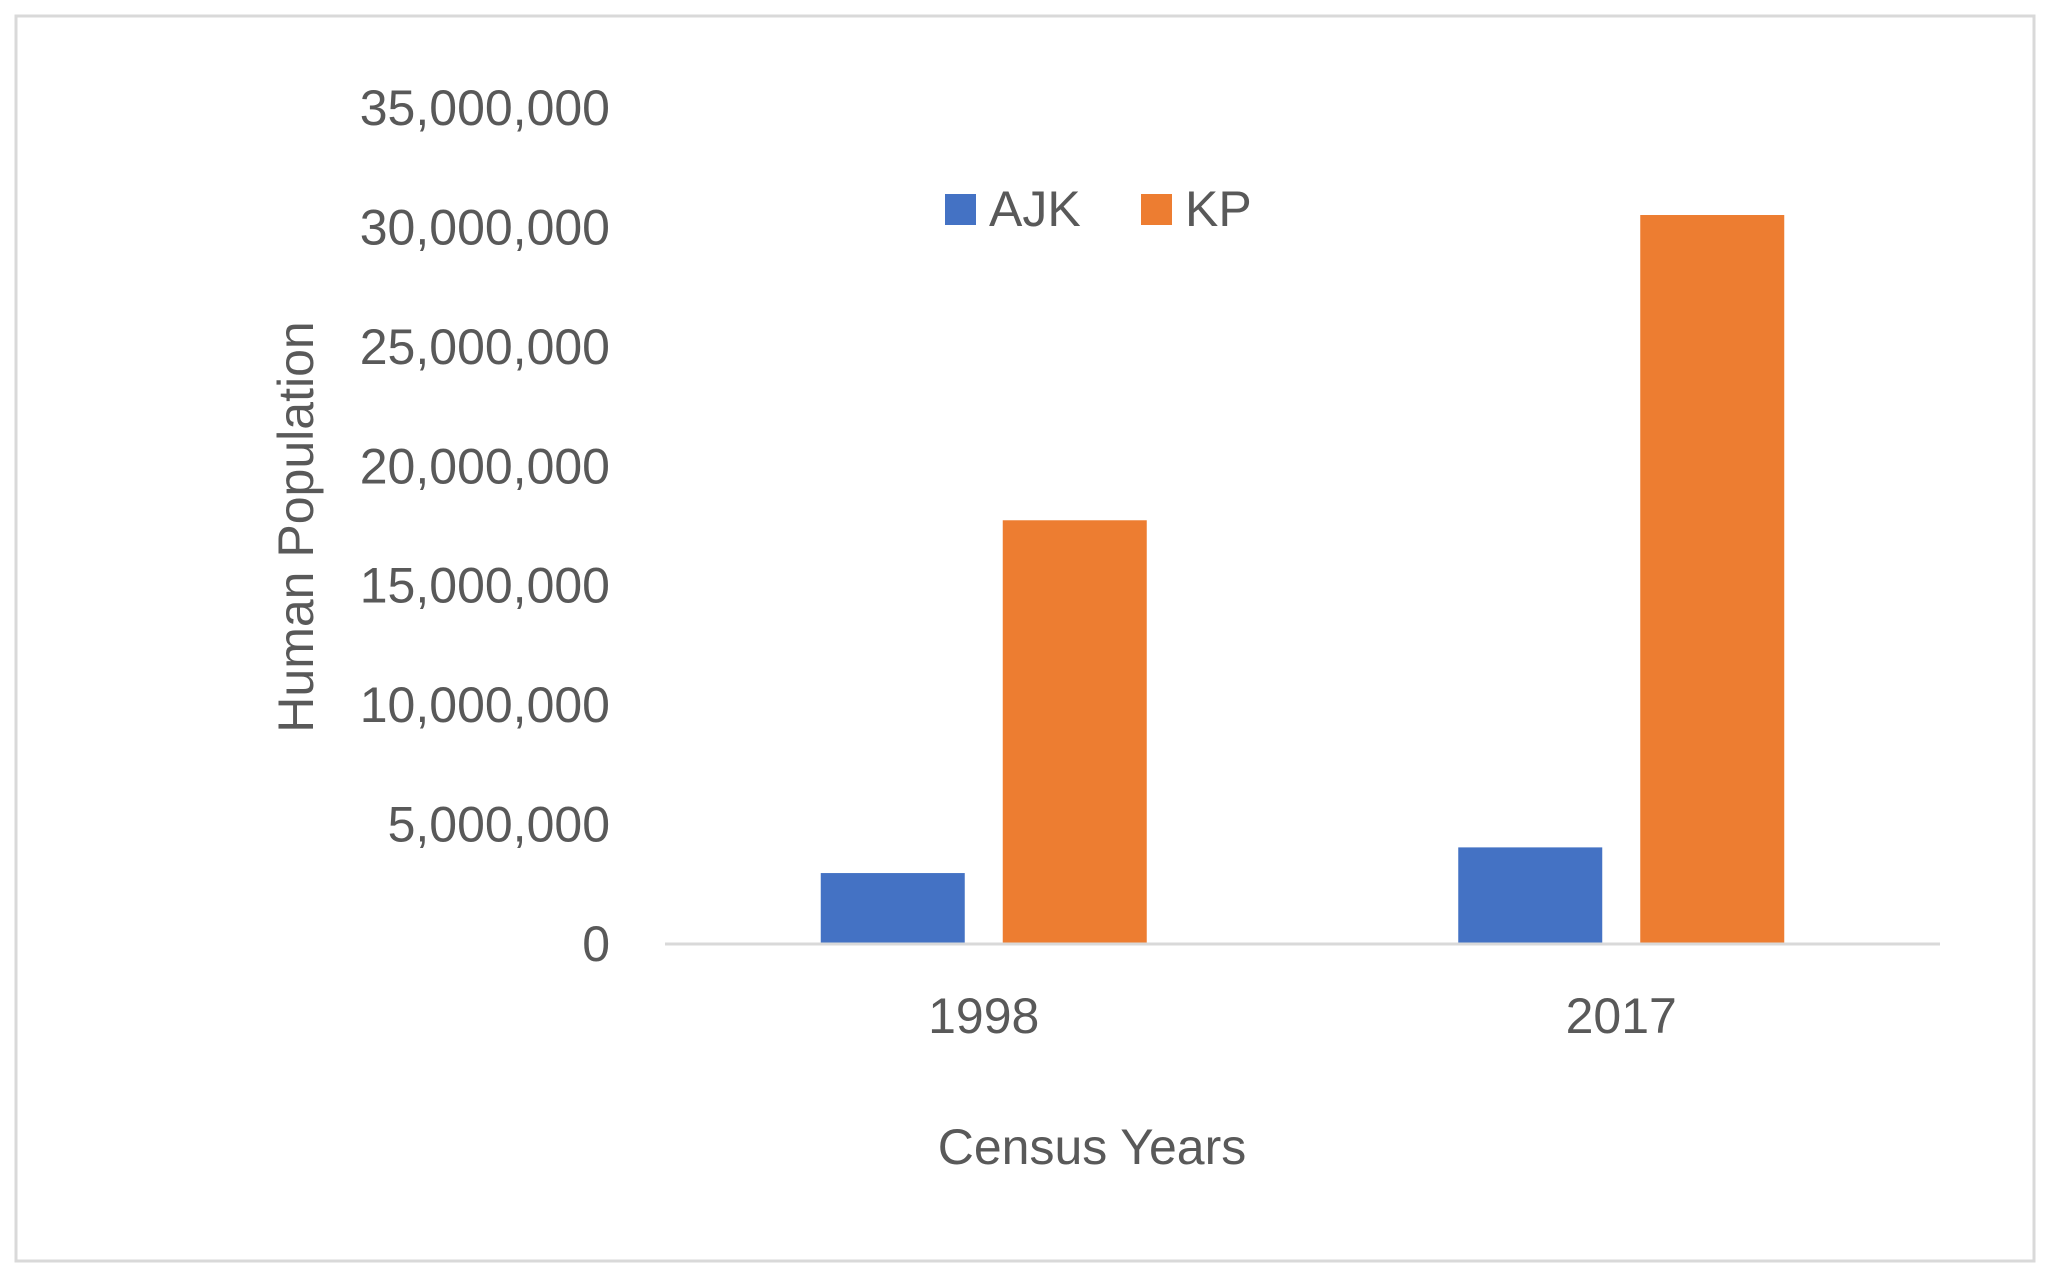 This screenshot has height=1277, width=2050. What do you see at coordinates (1302, 1016) in the screenshot?
I see `x-axis-tick-labels: 1998 2017` at bounding box center [1302, 1016].